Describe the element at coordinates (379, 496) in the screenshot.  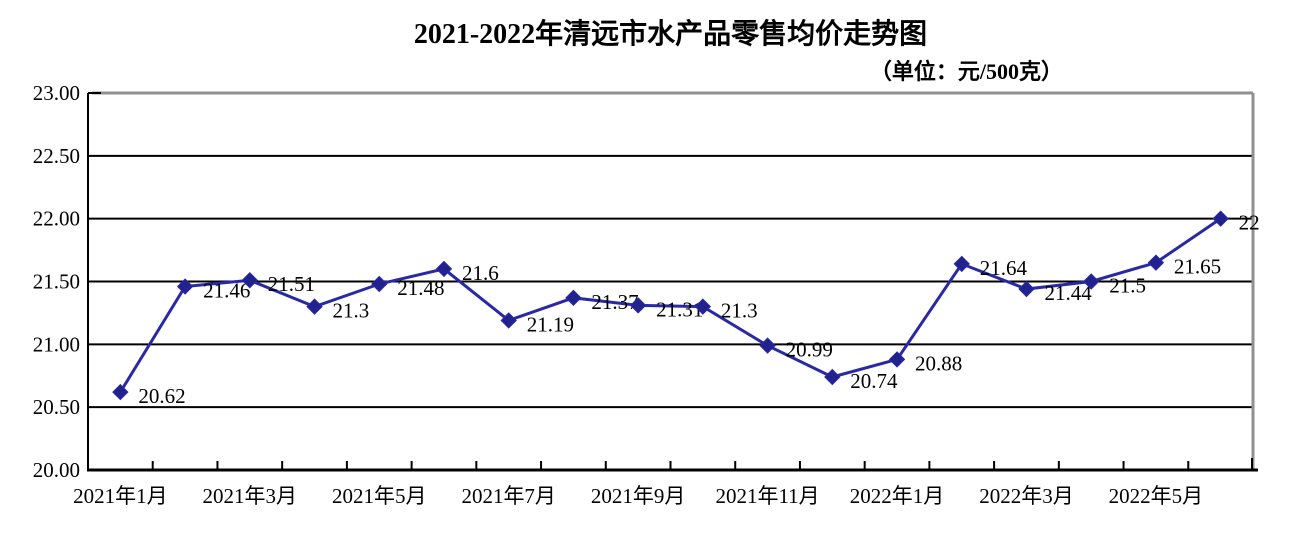
I see `x-tick-label: 2021年5月` at that location.